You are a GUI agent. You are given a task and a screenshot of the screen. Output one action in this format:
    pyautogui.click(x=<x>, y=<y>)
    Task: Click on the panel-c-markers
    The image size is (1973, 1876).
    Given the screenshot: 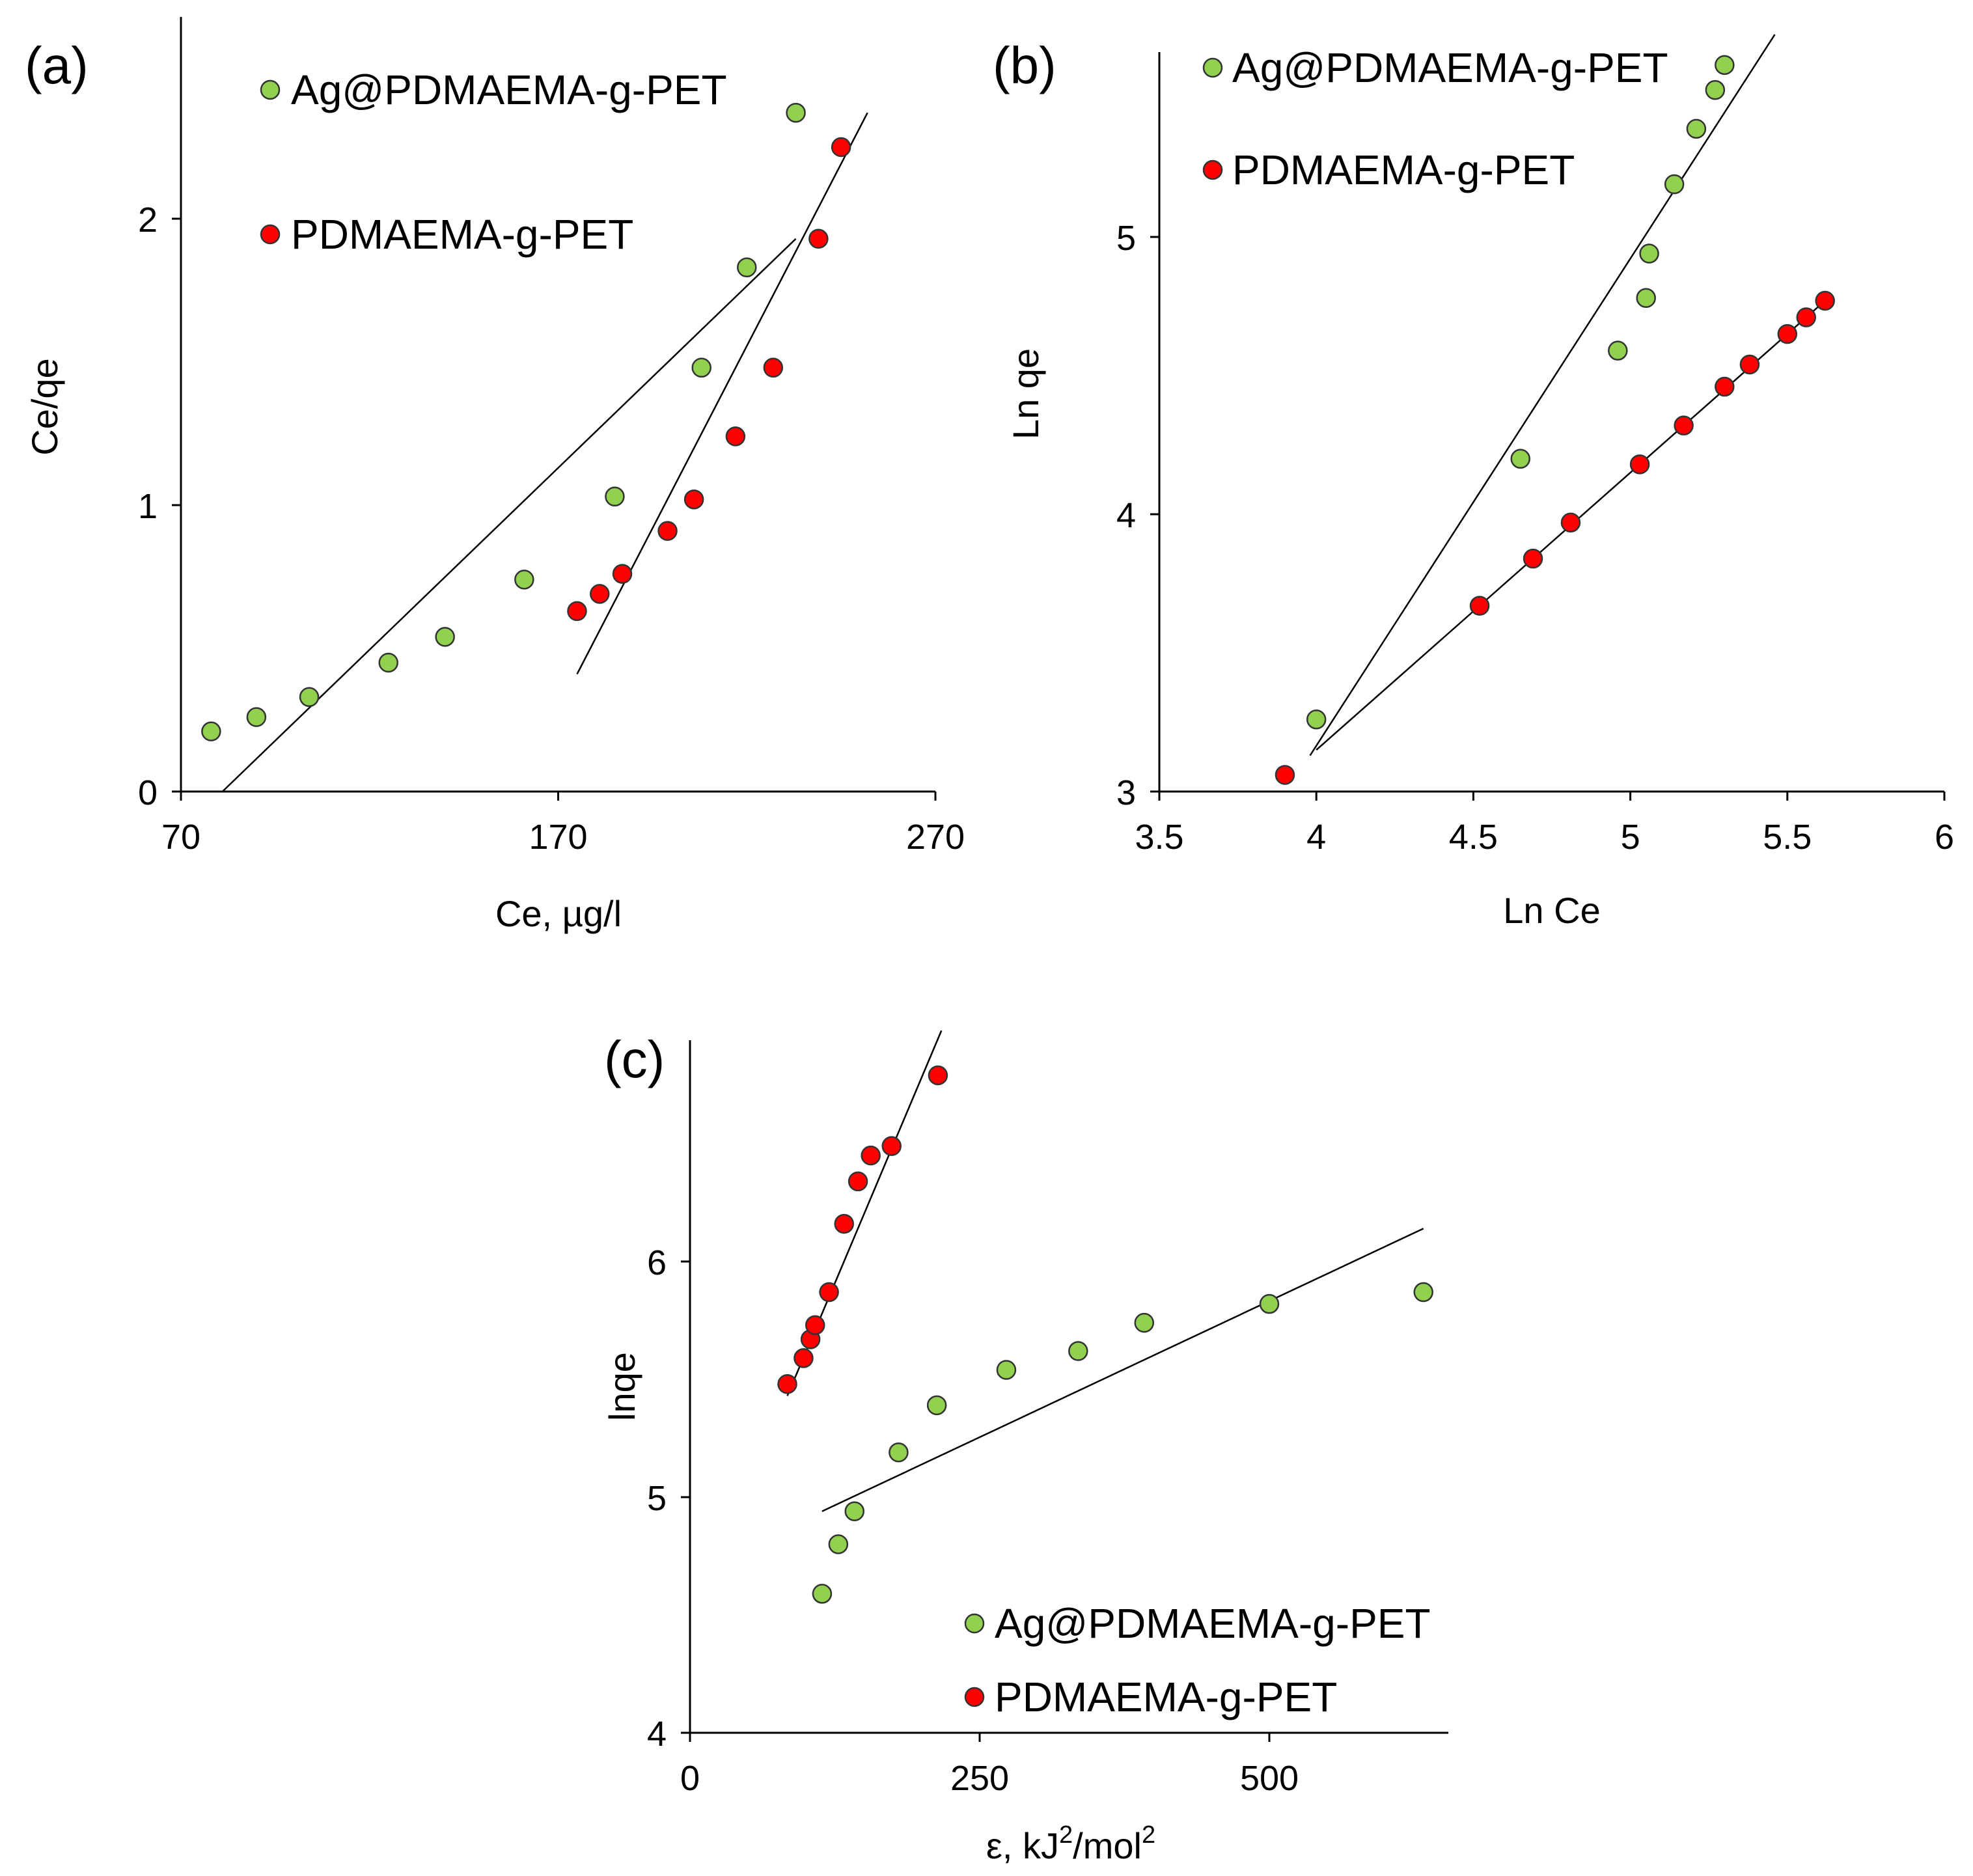 What is the action you would take?
    pyautogui.click(x=1105, y=1334)
    